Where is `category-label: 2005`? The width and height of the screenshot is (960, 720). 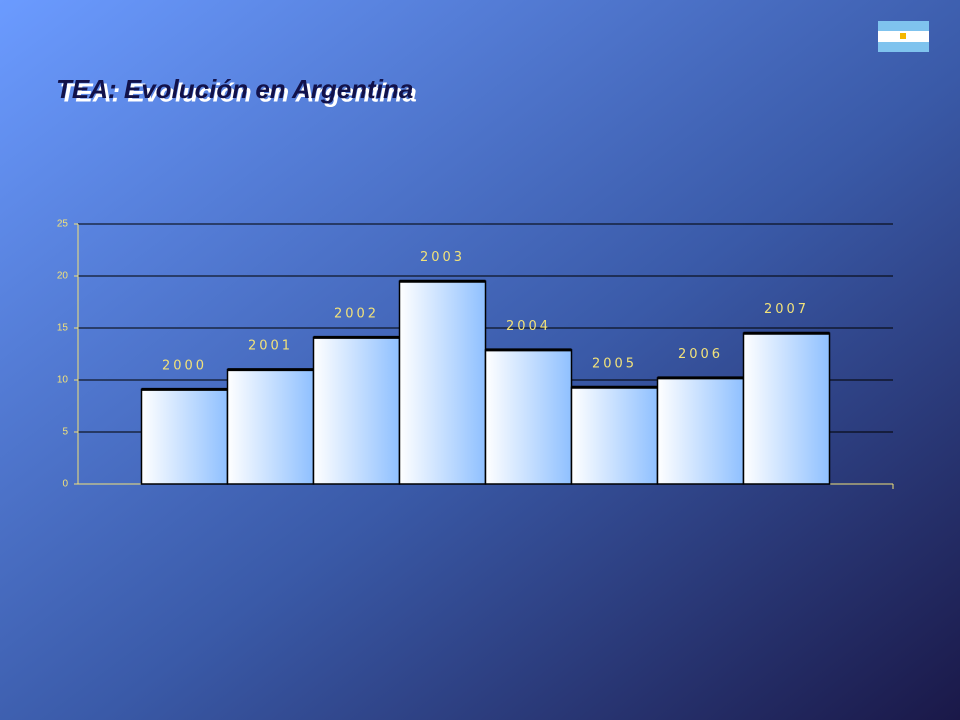 category-label: 2005 is located at coordinates (614, 363).